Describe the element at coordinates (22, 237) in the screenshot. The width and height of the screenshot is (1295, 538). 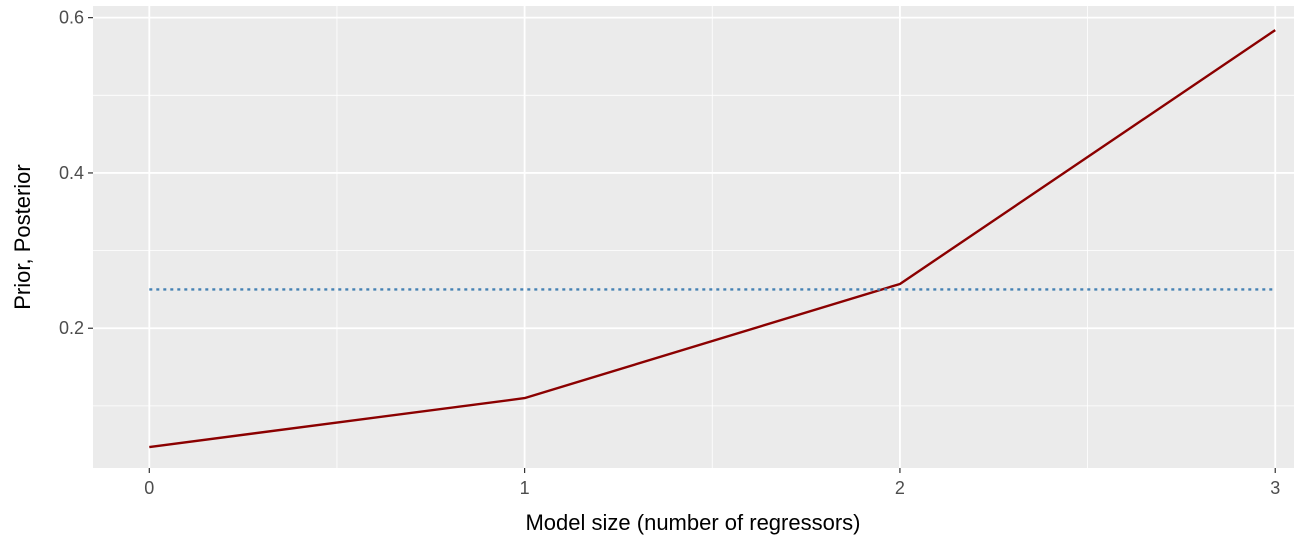
I see `y-axis-title: Prior, Posterior` at that location.